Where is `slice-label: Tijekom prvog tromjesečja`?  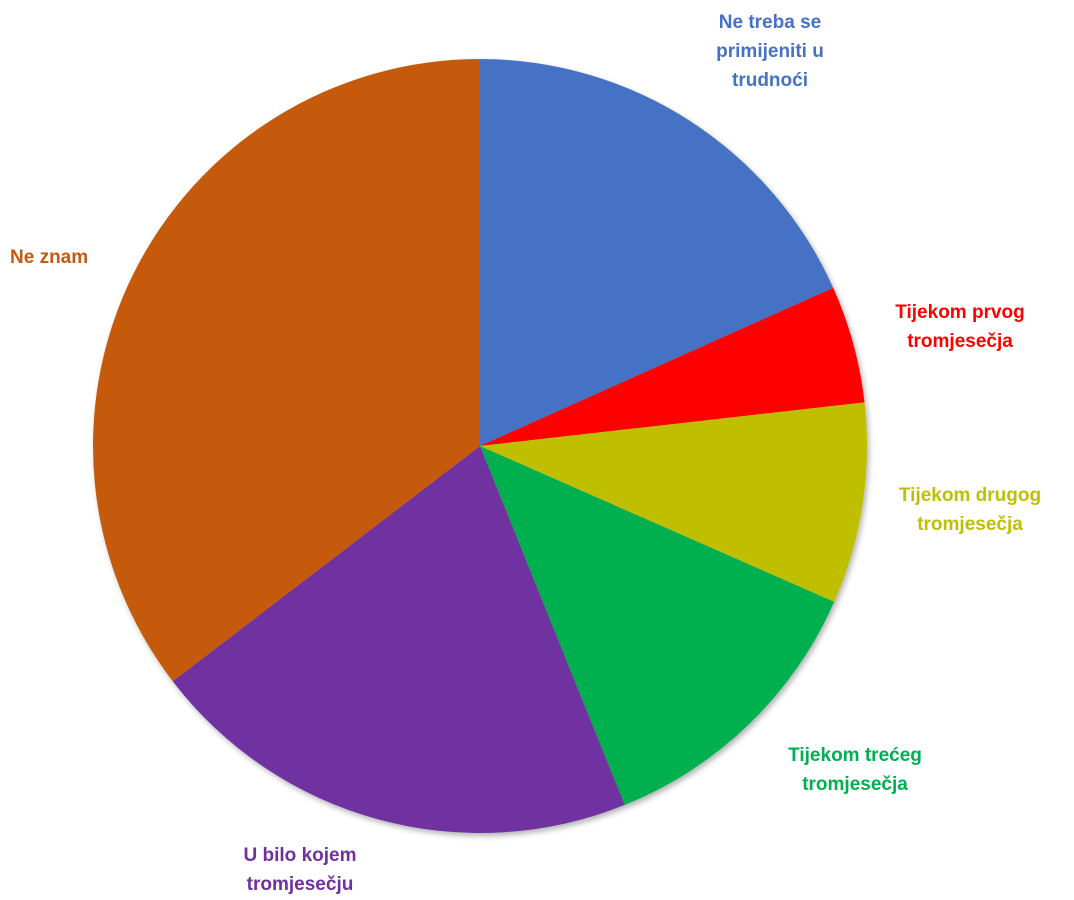 slice-label: Tijekom prvog tromjesečja is located at coordinates (960, 327).